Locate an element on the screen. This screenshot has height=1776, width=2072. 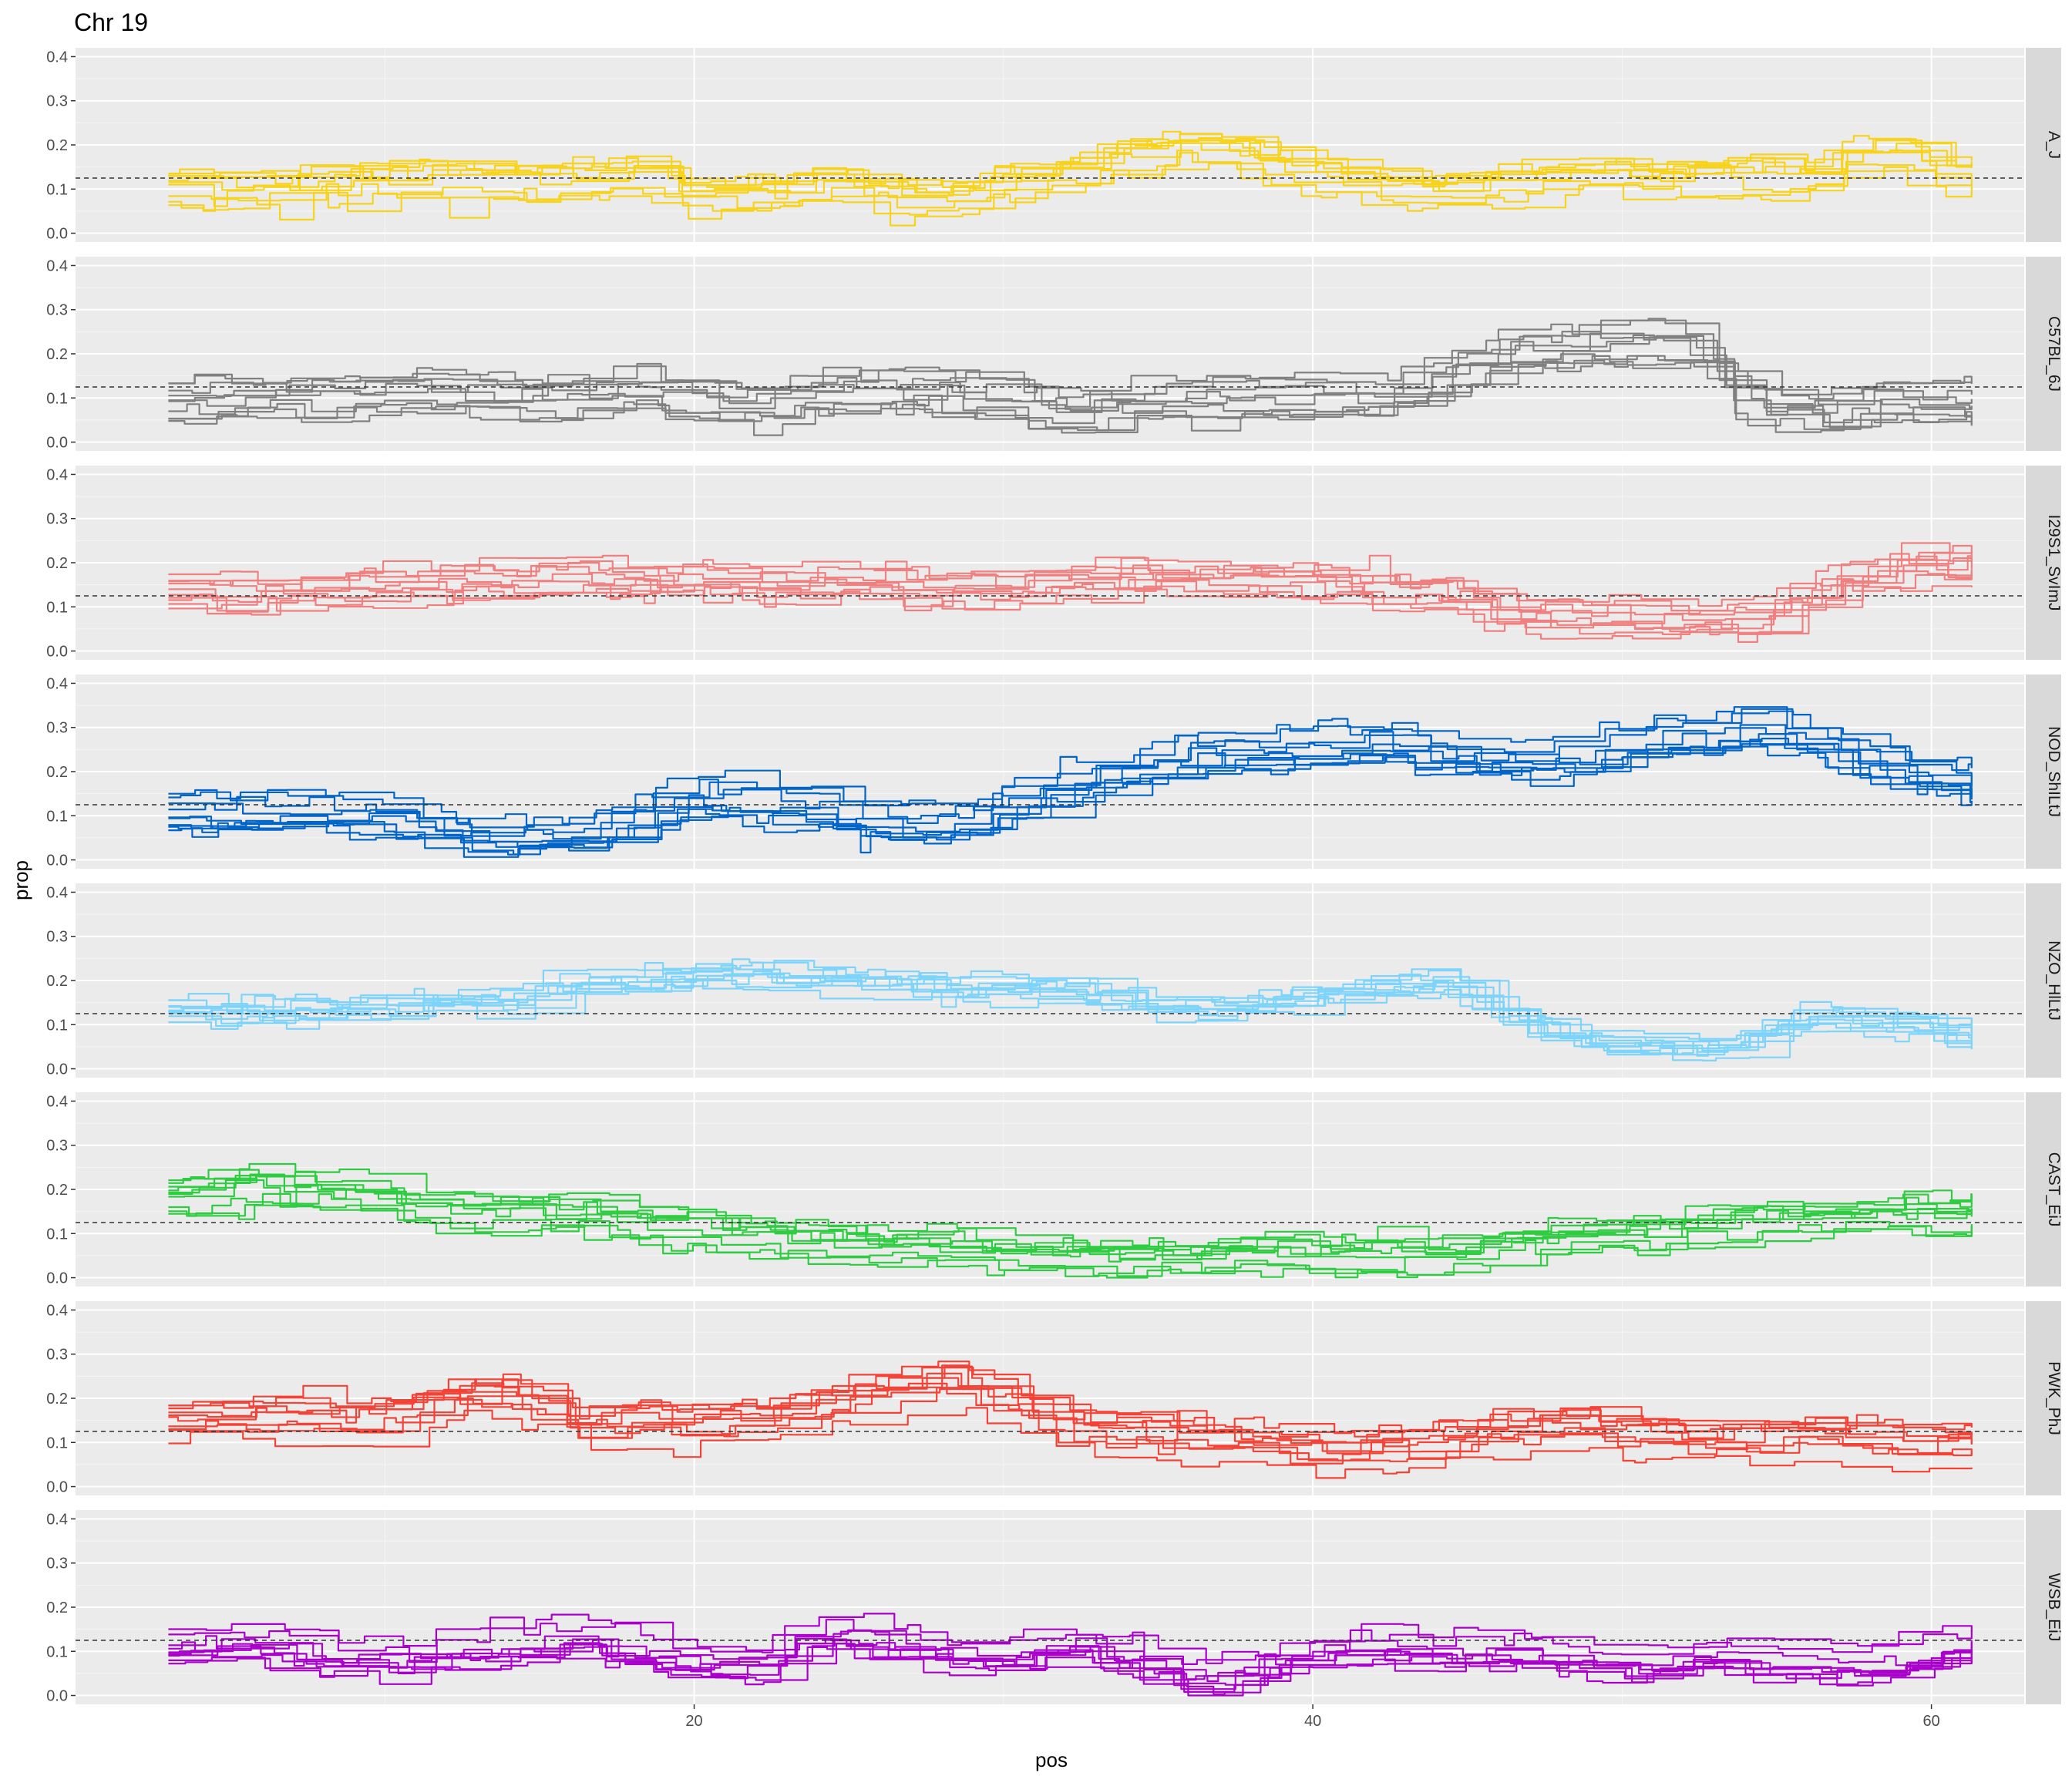
panel-a-j: 0.0 0.1 0.2 0.3 0.4 A_J is located at coordinates (1054, 146).